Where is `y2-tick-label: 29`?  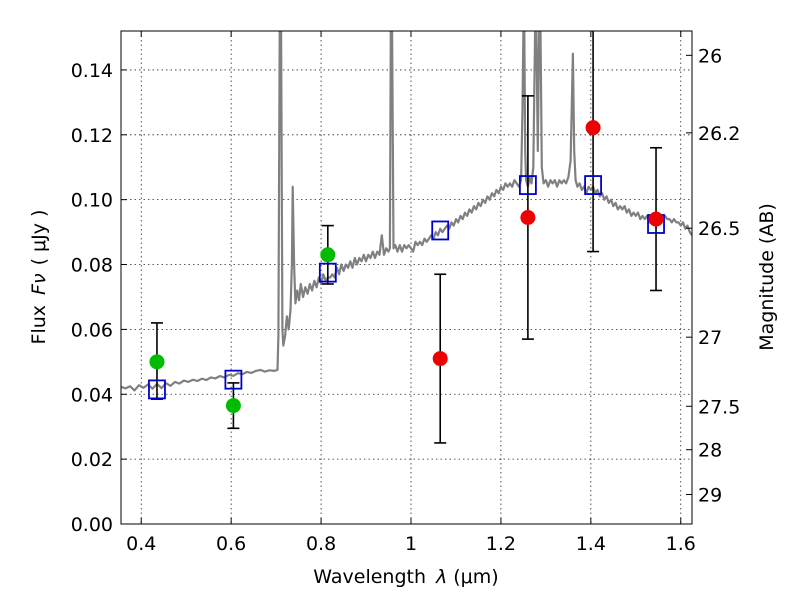 y2-tick-label: 29 is located at coordinates (710, 495).